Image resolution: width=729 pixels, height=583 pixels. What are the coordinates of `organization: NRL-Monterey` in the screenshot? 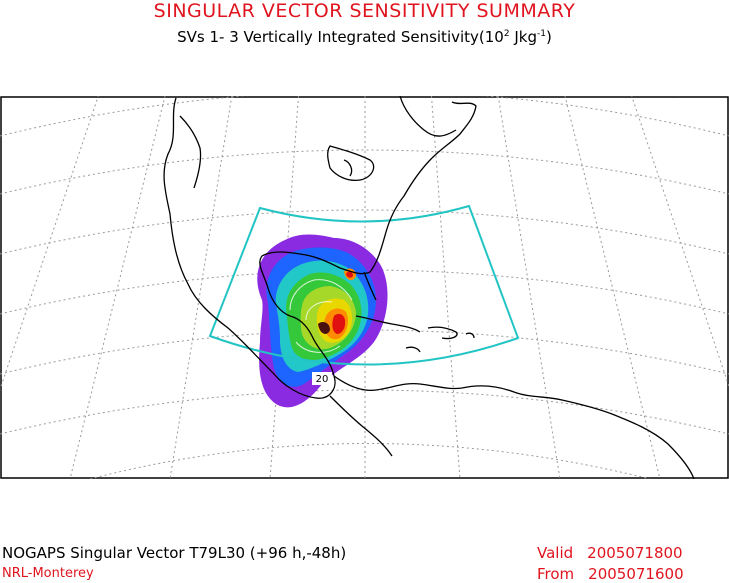 It's located at (48, 573).